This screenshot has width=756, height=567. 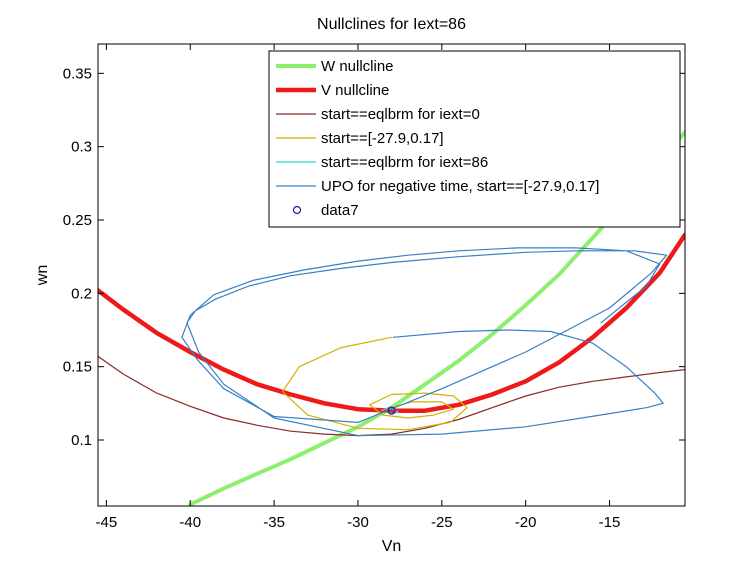 I want to click on series-data7-point, so click(x=391, y=410).